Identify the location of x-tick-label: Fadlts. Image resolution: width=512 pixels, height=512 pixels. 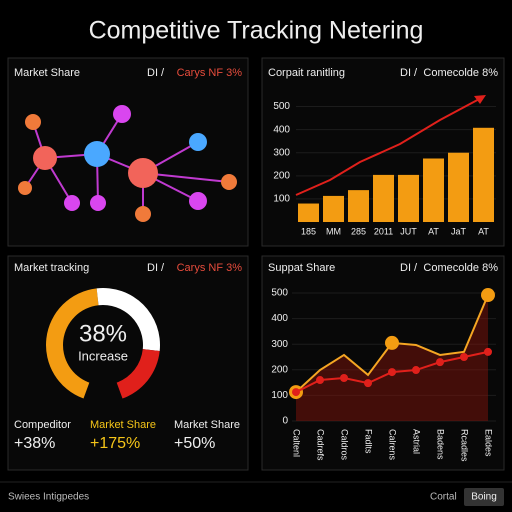
(369, 441).